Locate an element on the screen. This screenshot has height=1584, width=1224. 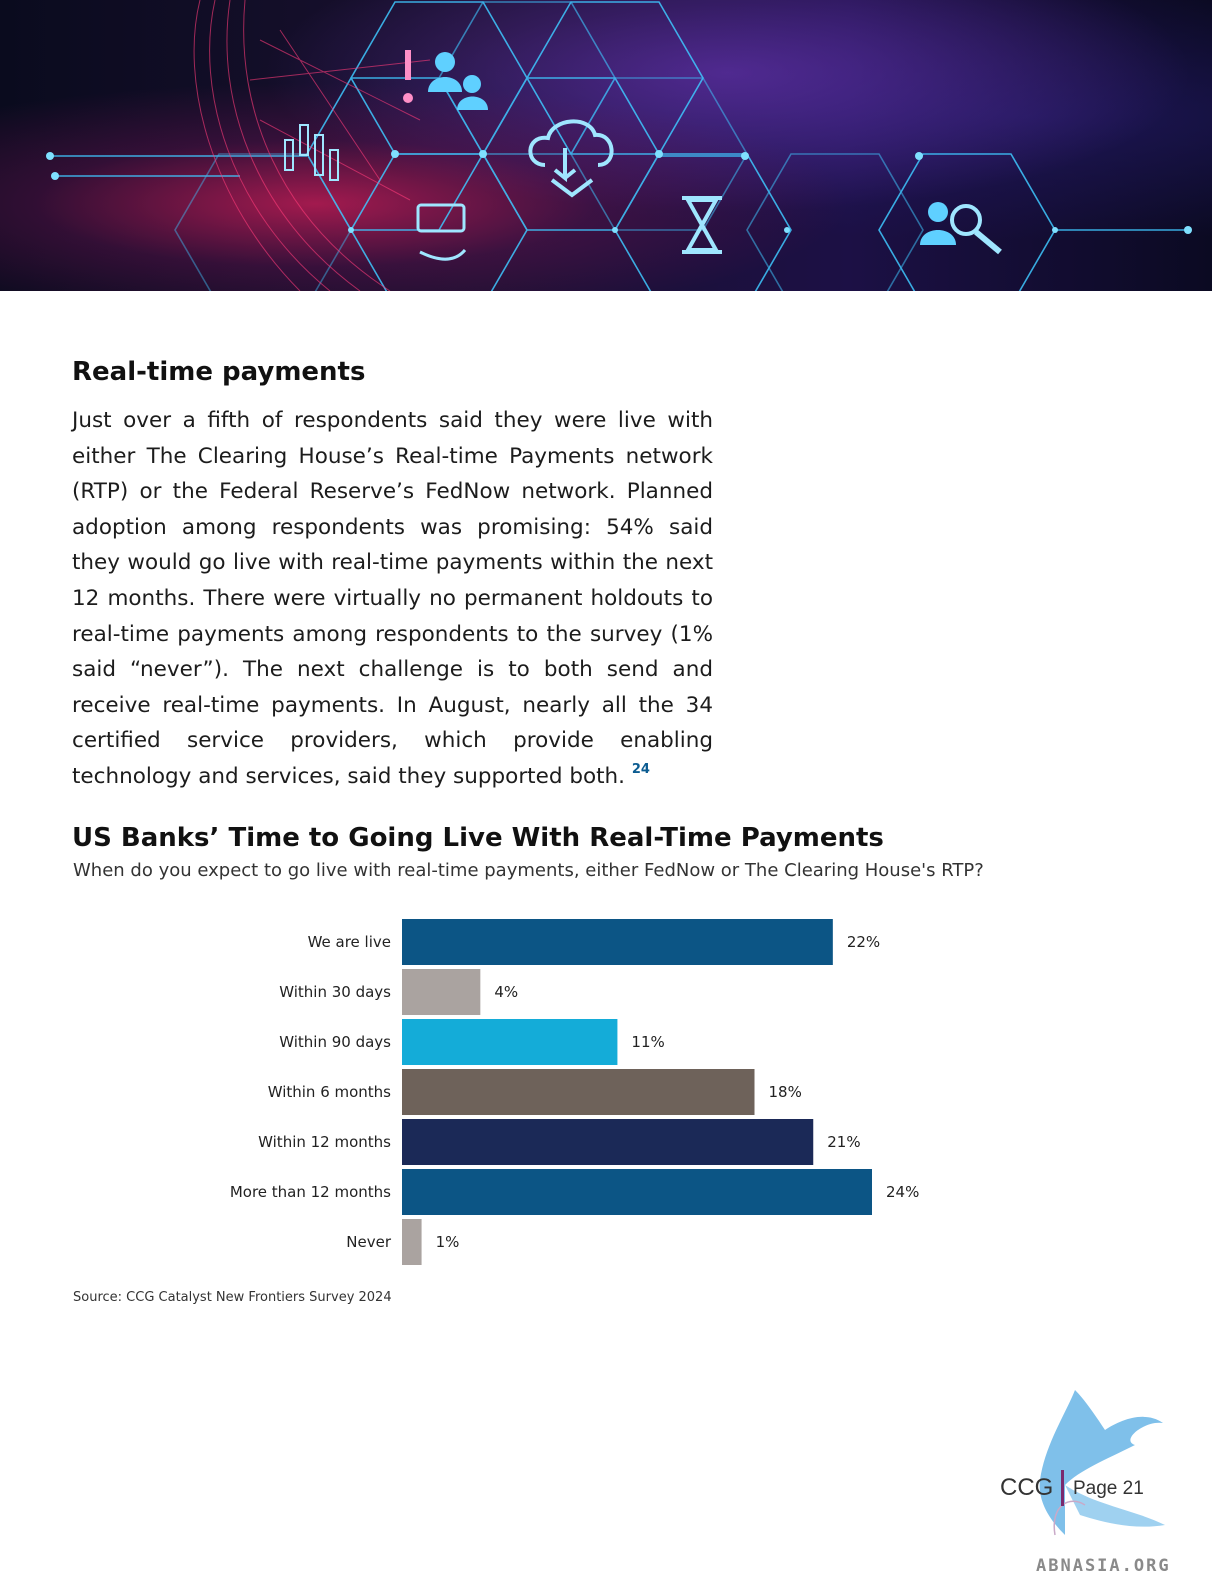
cloud-download-icon is located at coordinates (571, 158).